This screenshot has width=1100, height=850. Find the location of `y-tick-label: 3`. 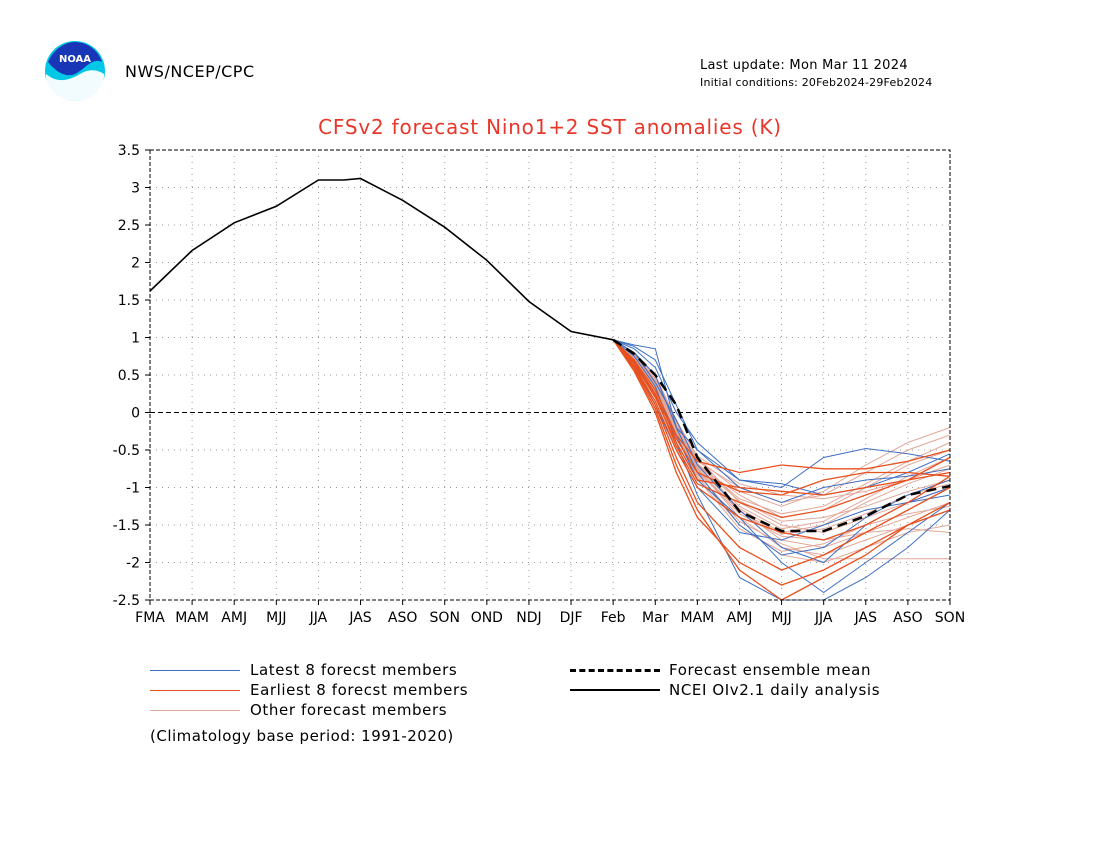

y-tick-label: 3 is located at coordinates (135, 189).